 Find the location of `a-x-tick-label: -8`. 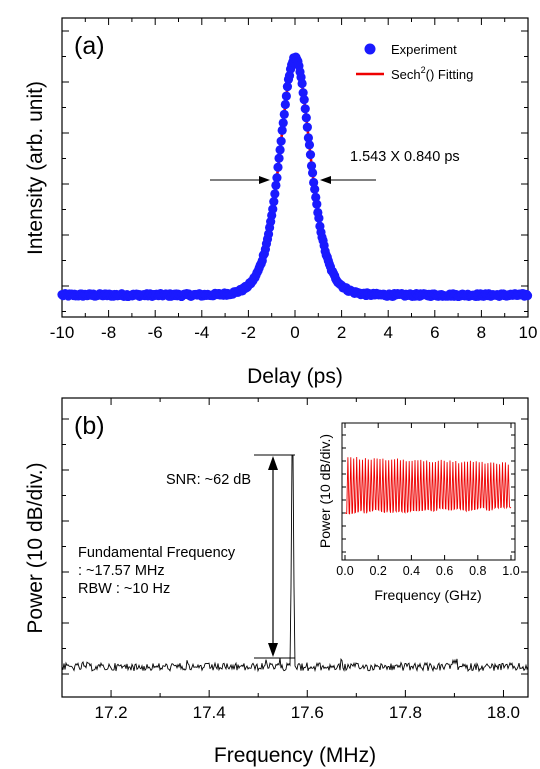

a-x-tick-label: -8 is located at coordinates (108, 332).